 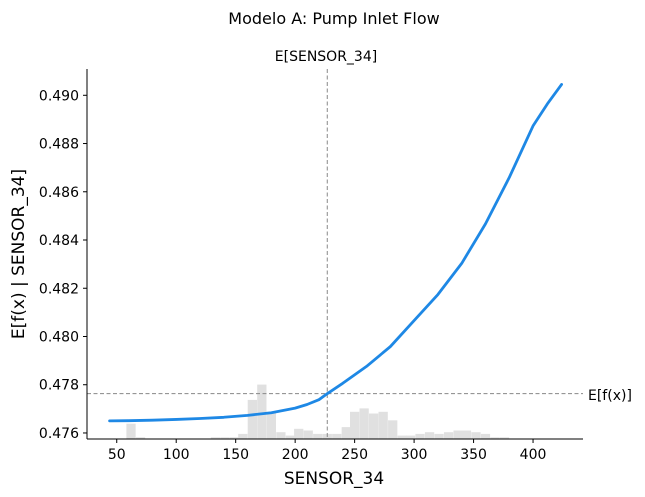 What do you see at coordinates (59, 434) in the screenshot?
I see `y-tick-label: 0.476` at bounding box center [59, 434].